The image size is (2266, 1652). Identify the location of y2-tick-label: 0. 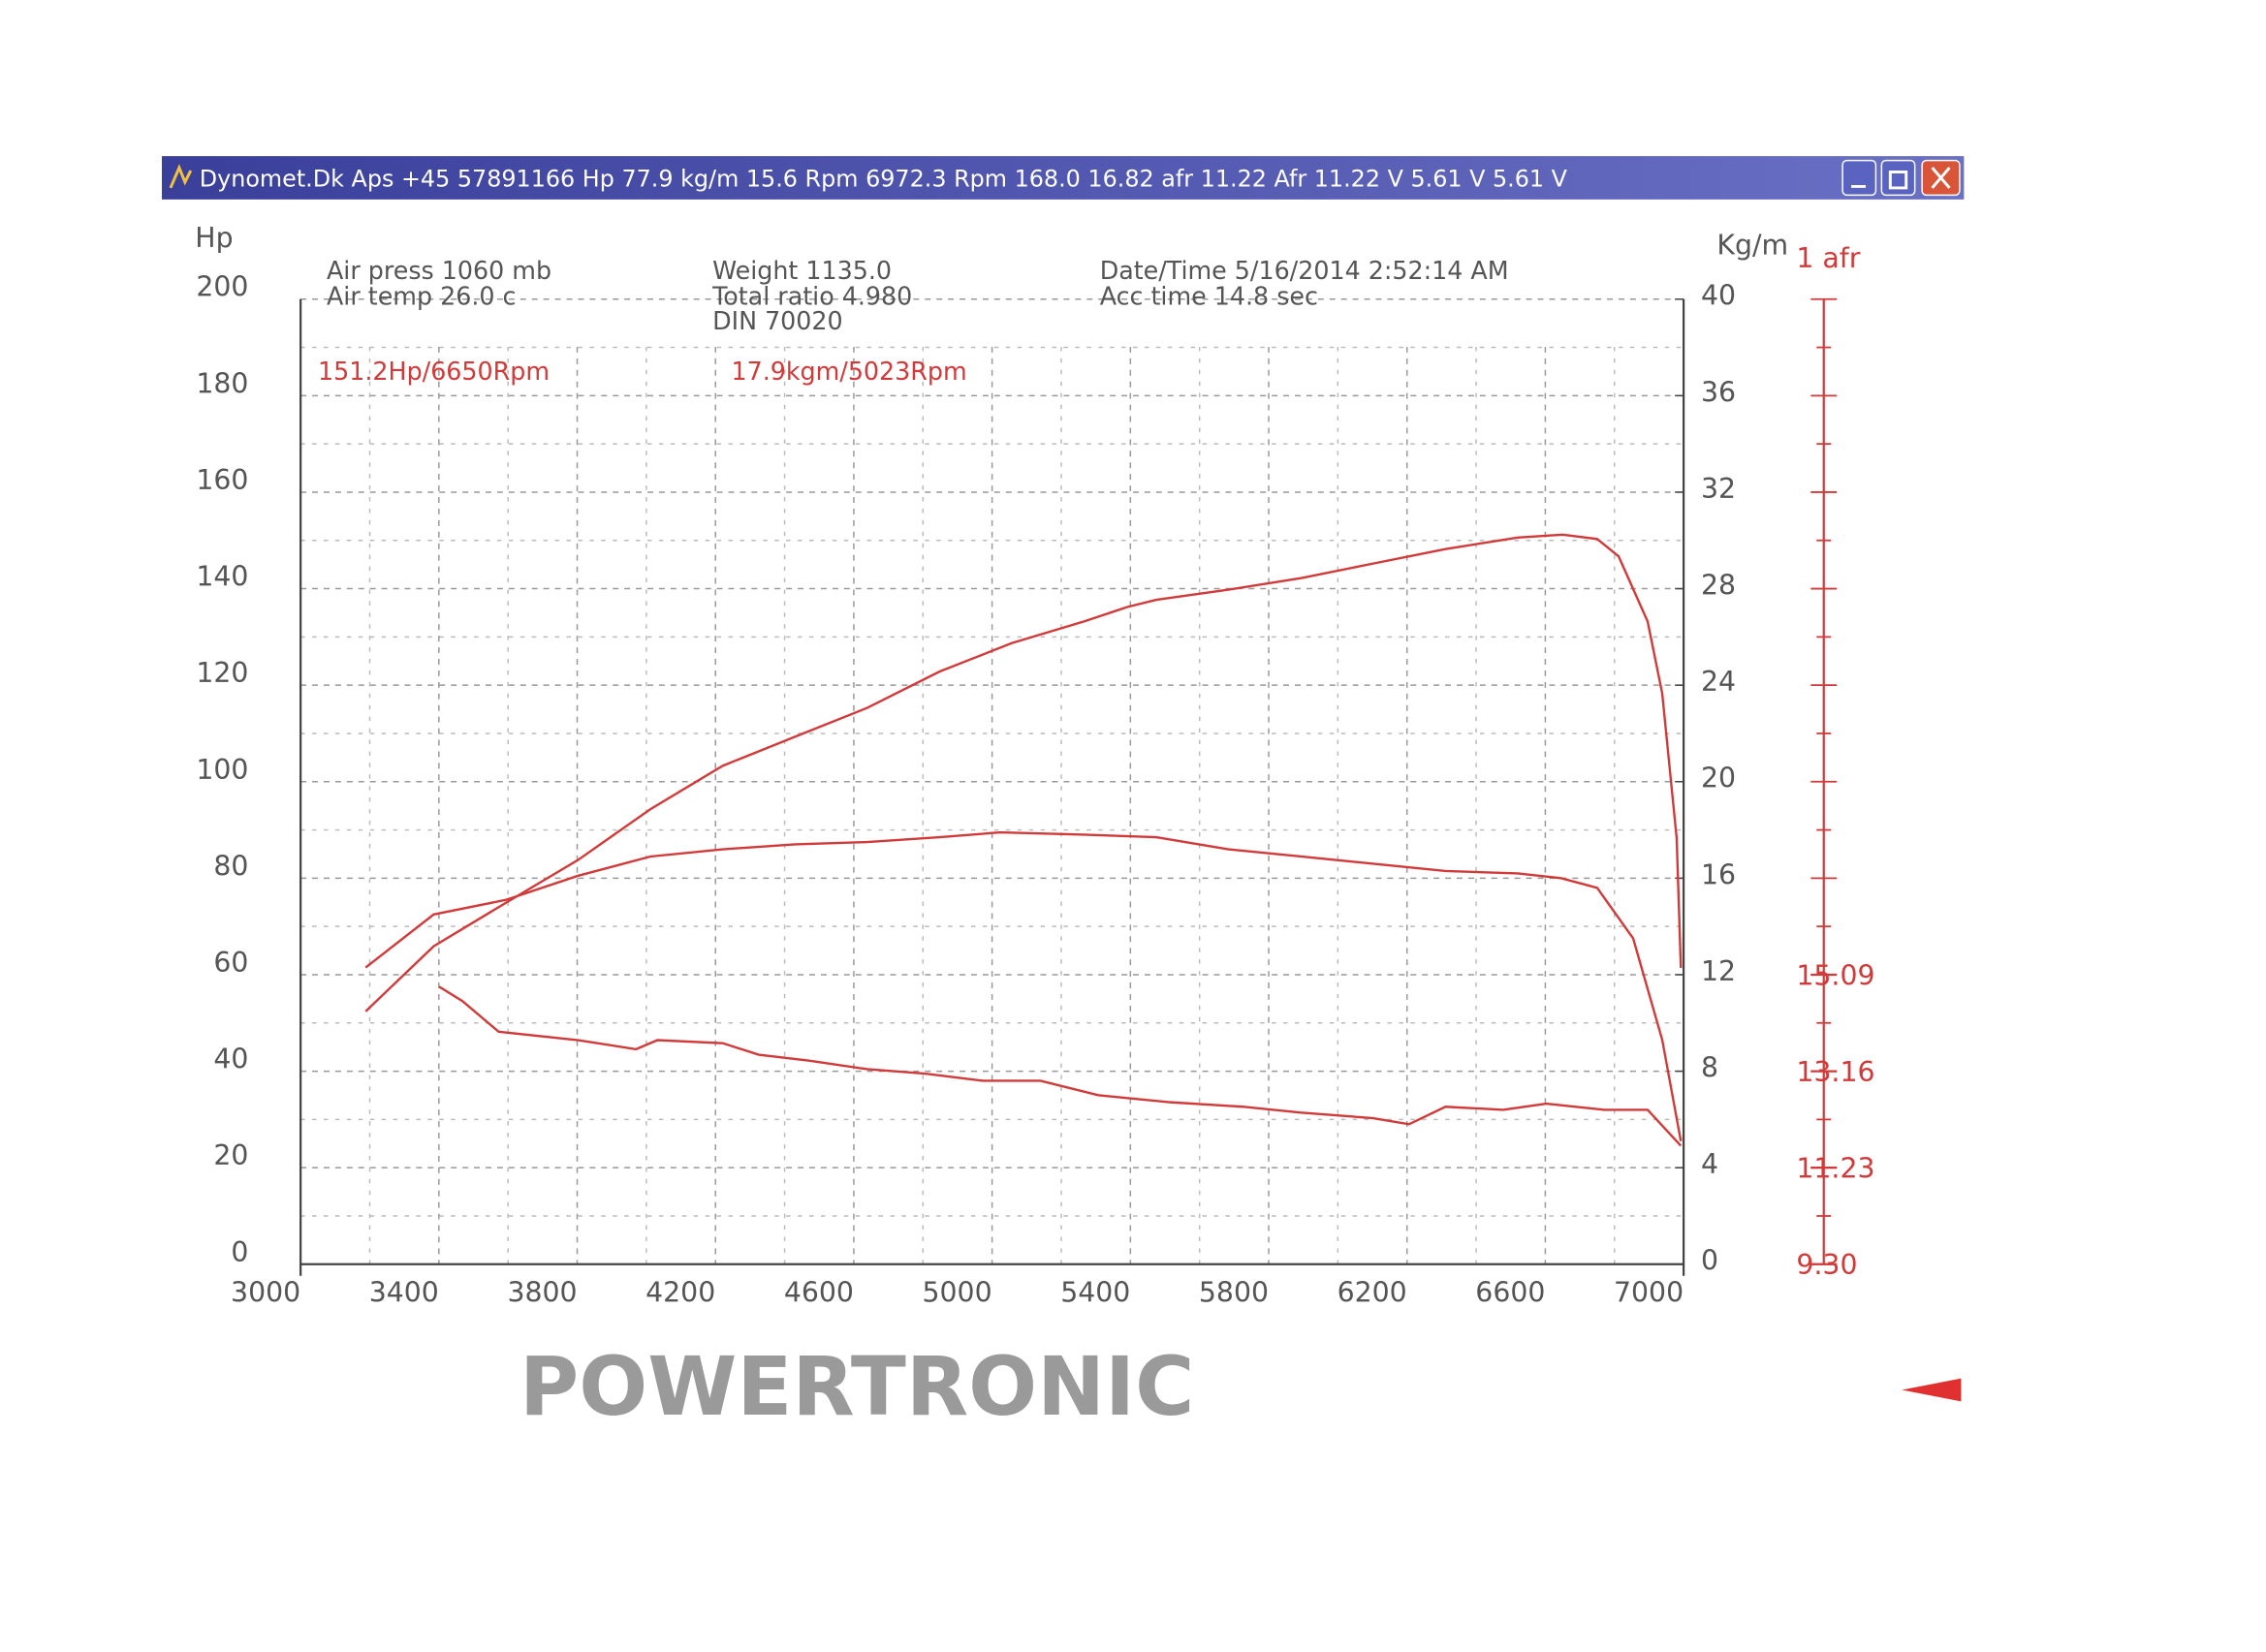
(1710, 1261).